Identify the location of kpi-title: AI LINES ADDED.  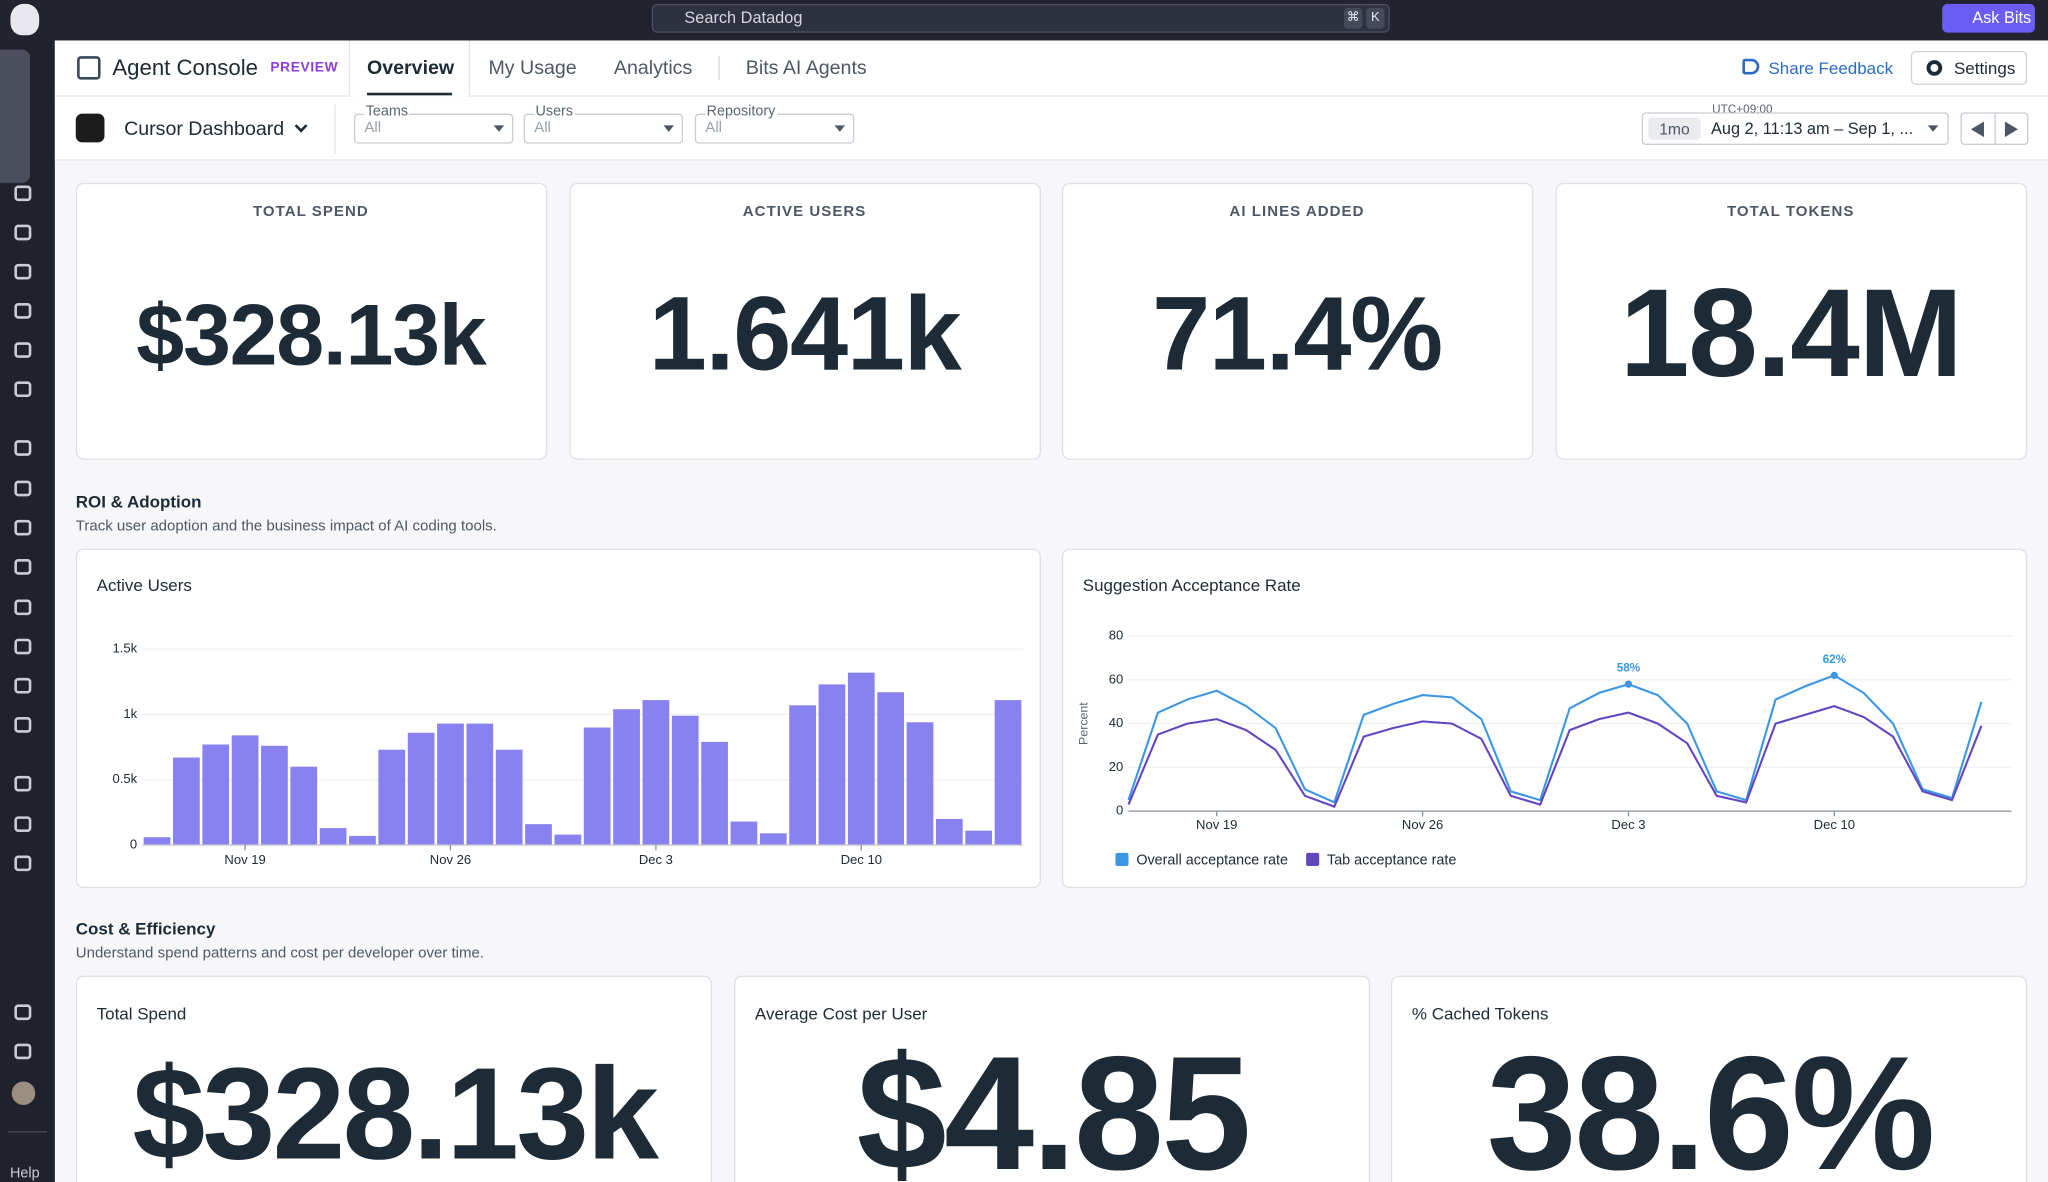
(1297, 212).